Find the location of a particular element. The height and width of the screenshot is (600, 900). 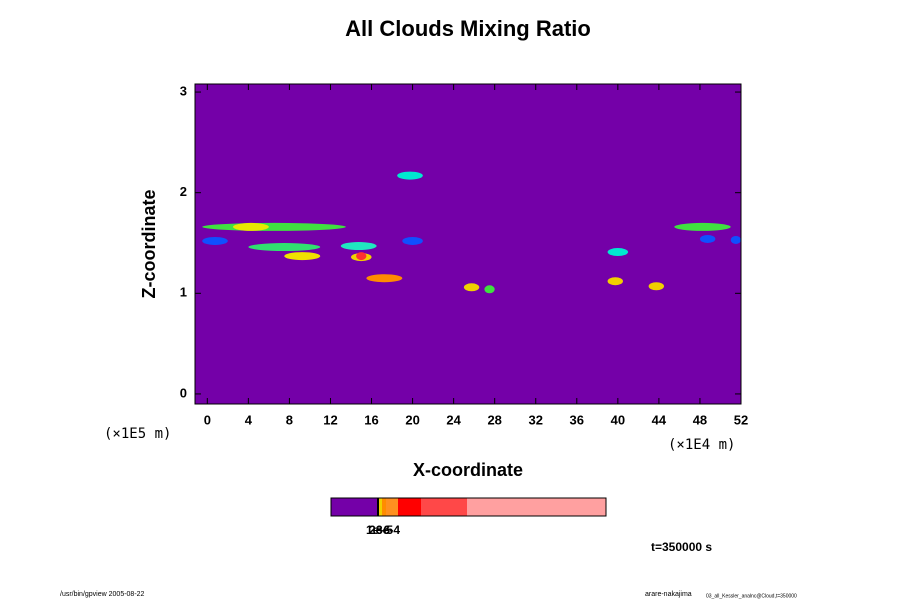

colorbar-label: 3e-4 is located at coordinates (388, 530).